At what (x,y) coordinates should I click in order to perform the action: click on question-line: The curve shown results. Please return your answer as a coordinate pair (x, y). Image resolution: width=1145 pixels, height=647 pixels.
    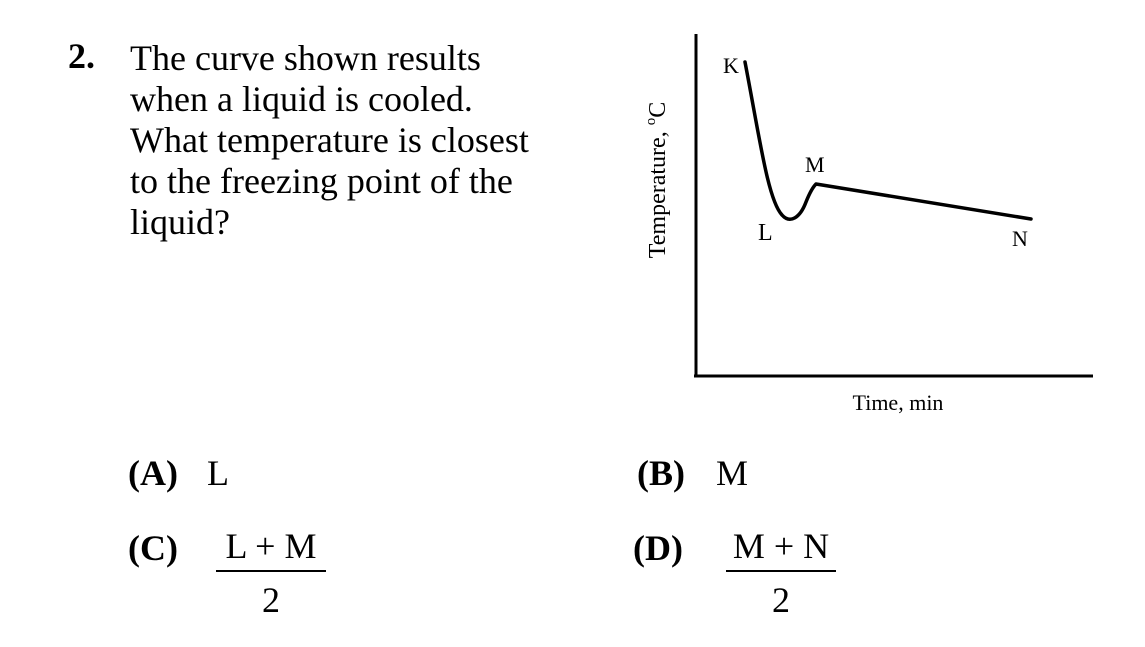
    Looking at the image, I should click on (305, 58).